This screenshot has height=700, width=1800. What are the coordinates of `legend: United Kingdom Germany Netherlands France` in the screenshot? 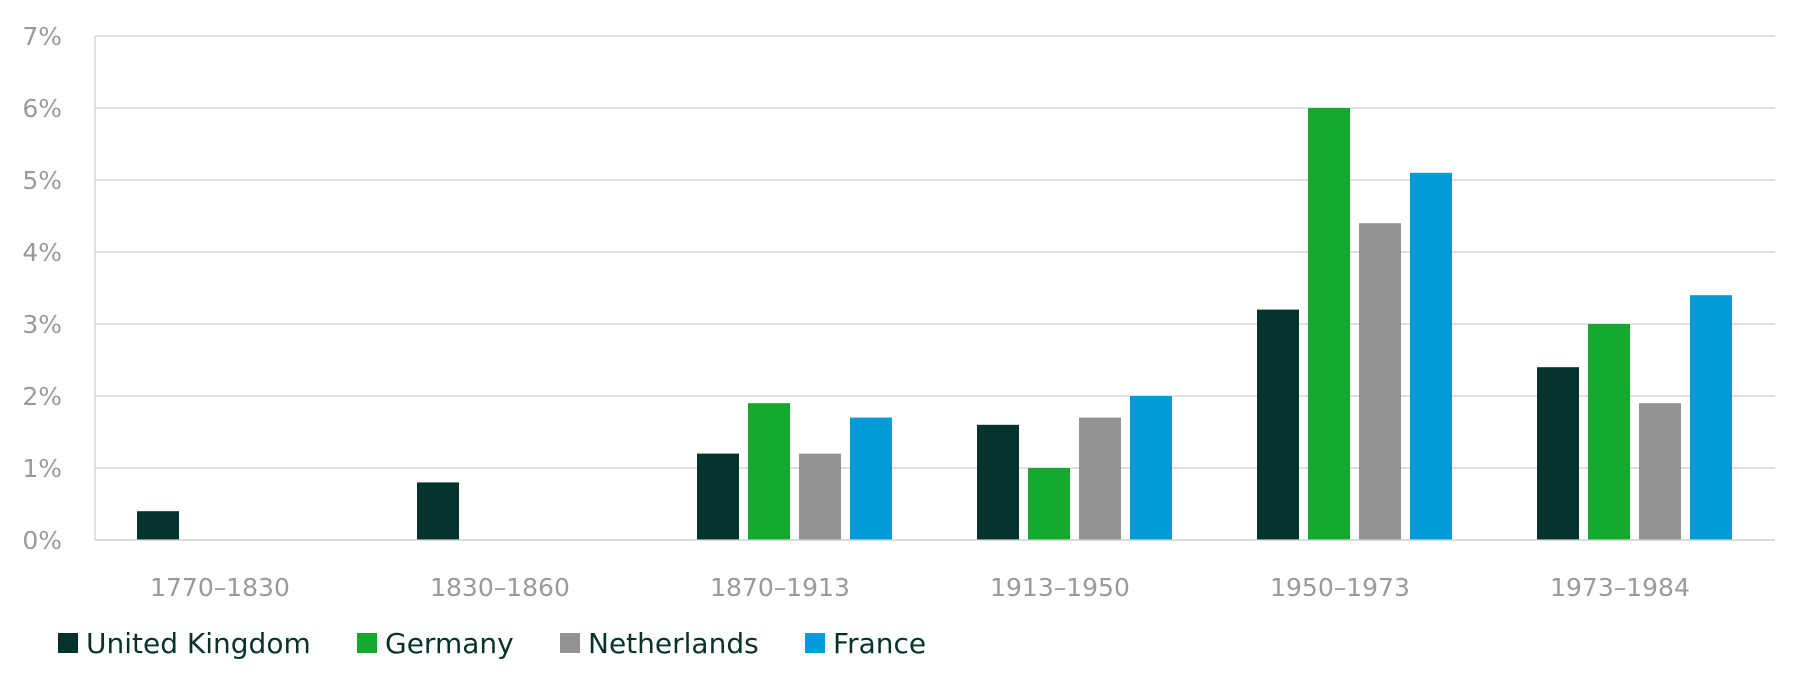 It's located at (492, 643).